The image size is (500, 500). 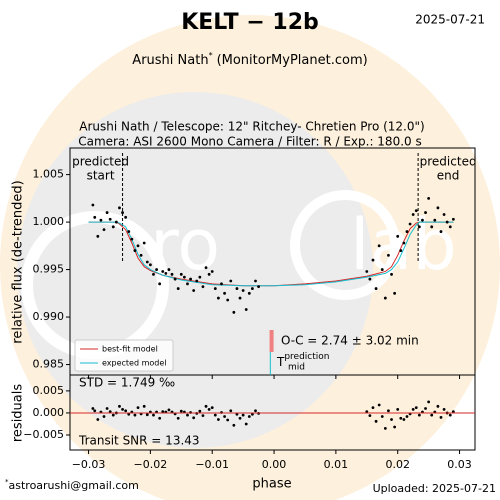 I want to click on predicted-label: end, so click(x=448, y=176).